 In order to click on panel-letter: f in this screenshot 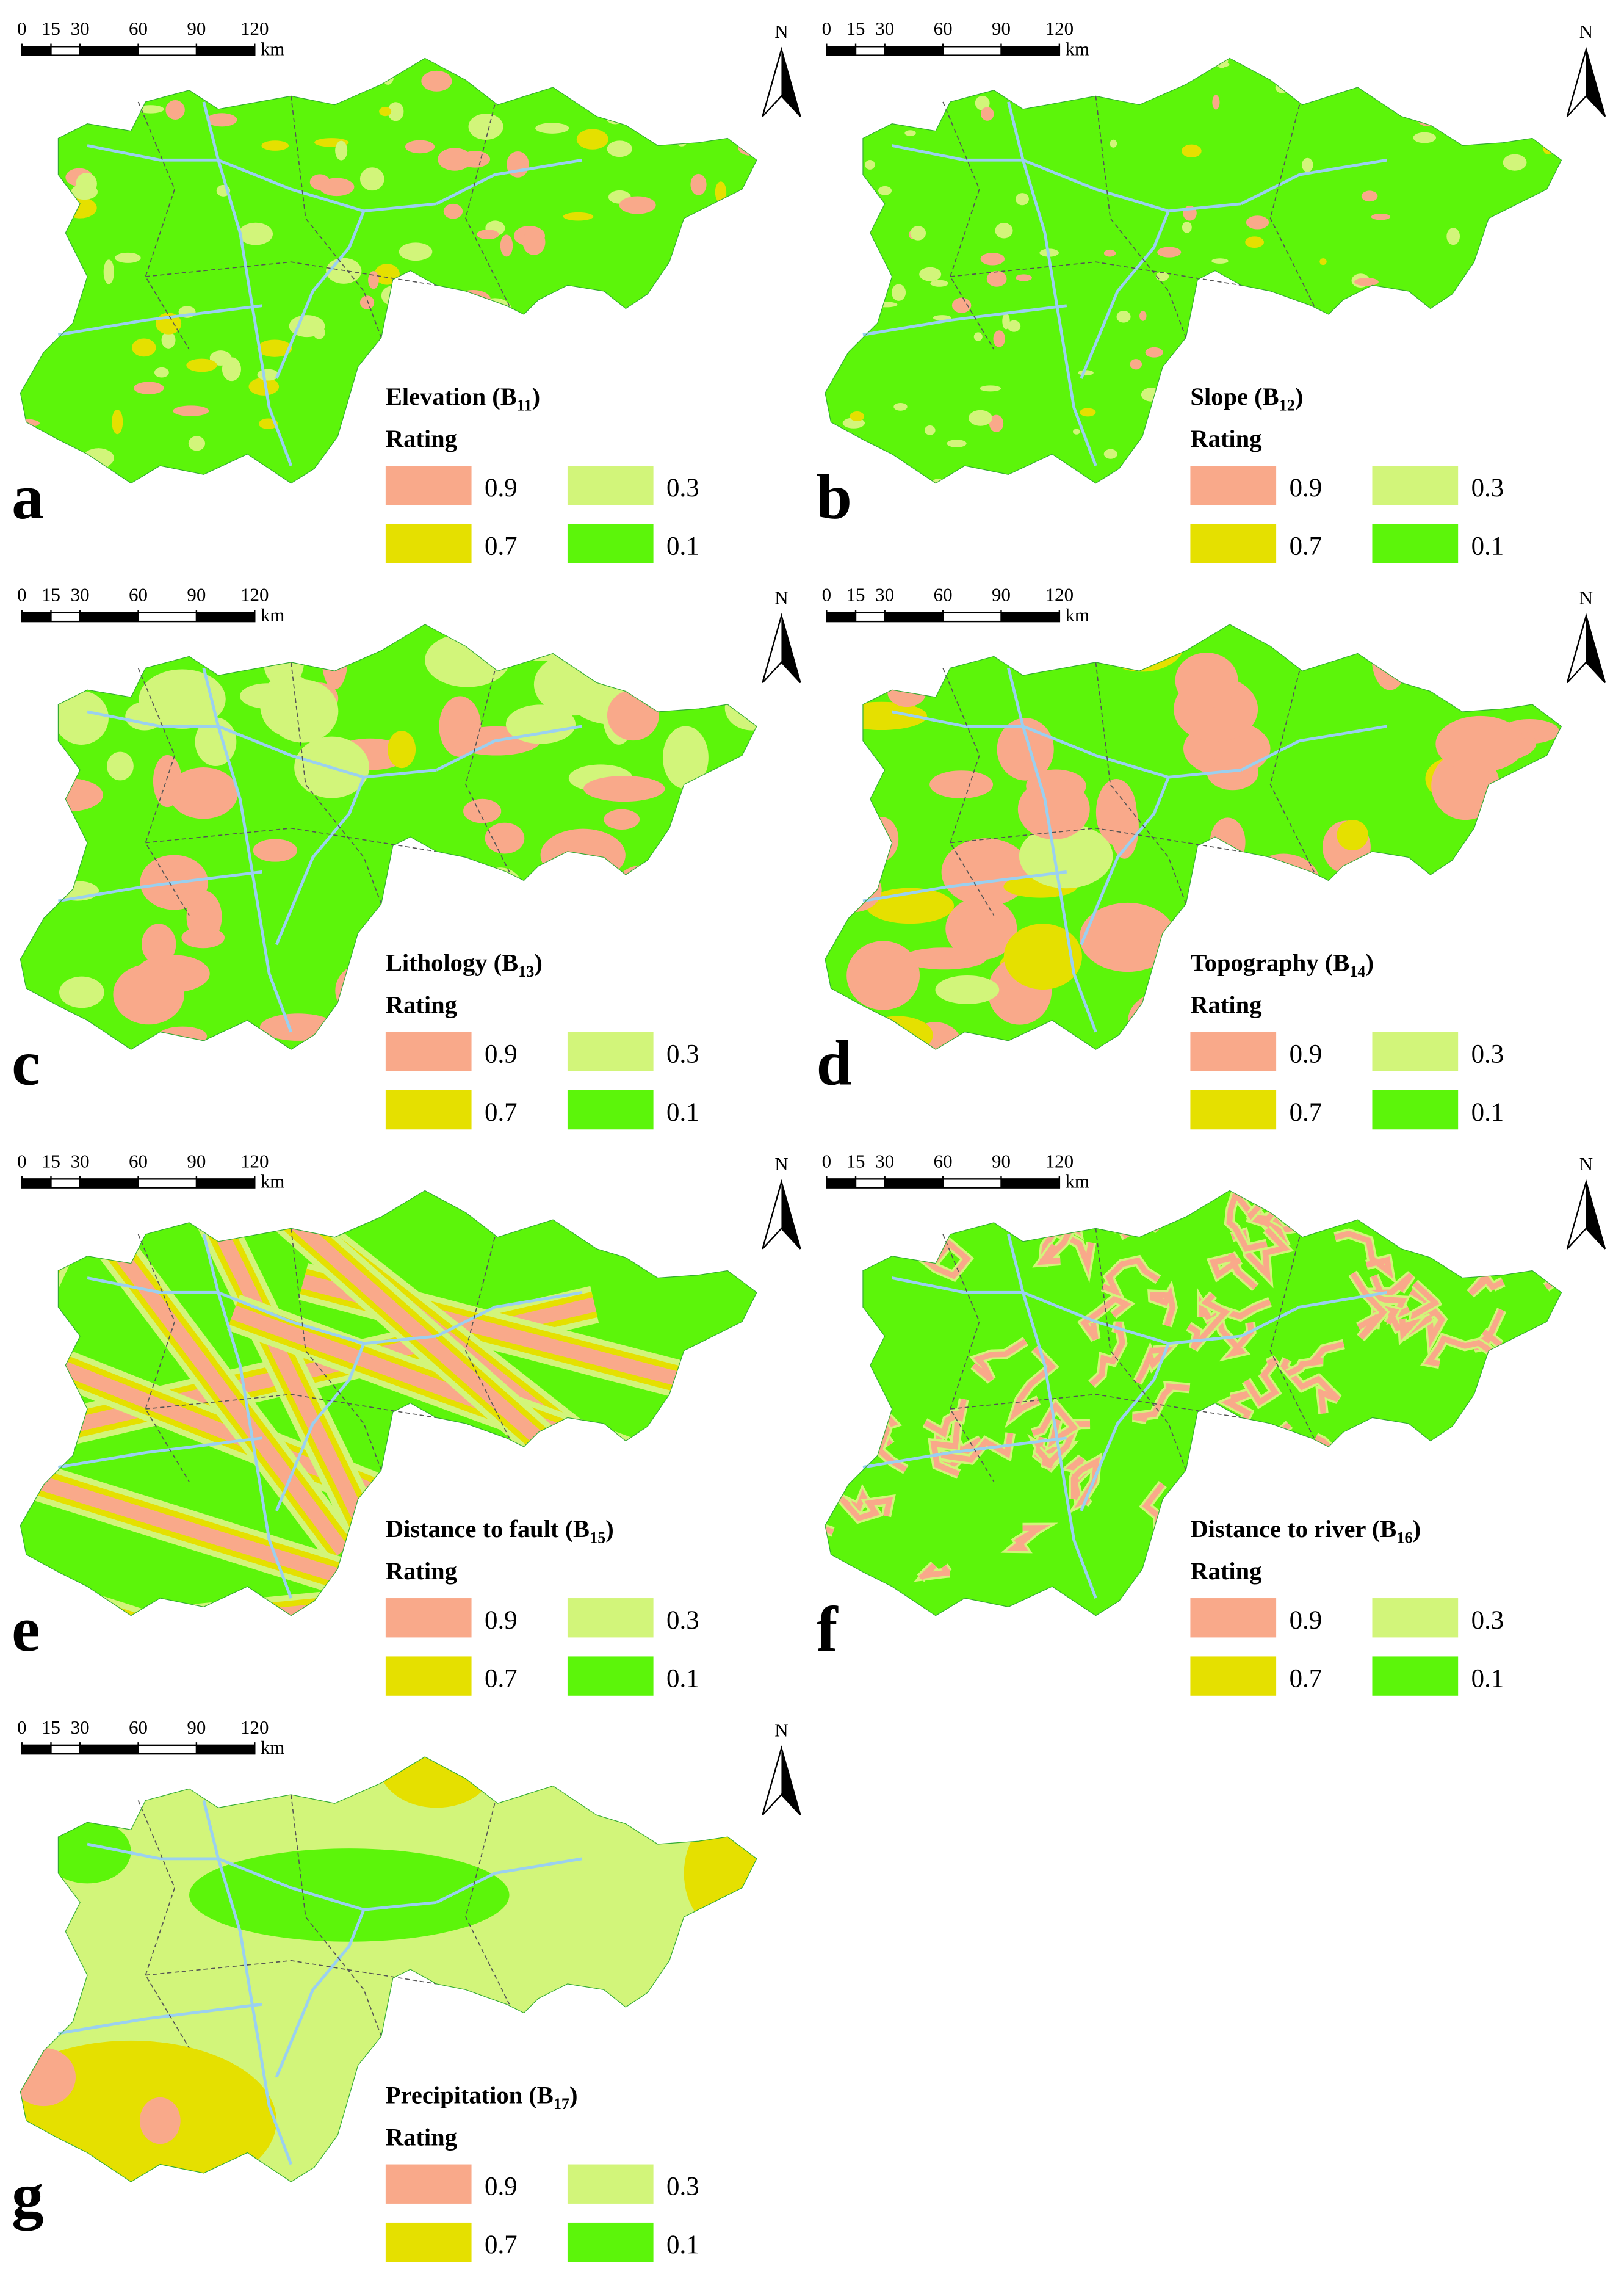, I will do `click(828, 1629)`.